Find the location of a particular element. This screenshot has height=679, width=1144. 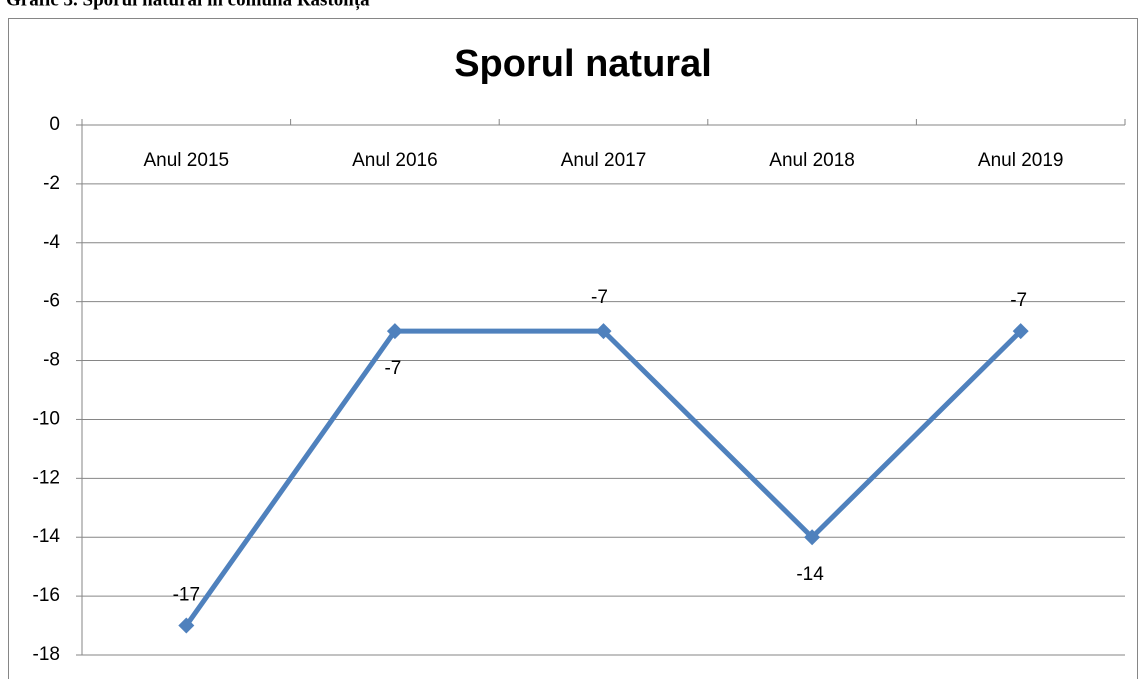

y-tick-label: -4 is located at coordinates (51, 242).